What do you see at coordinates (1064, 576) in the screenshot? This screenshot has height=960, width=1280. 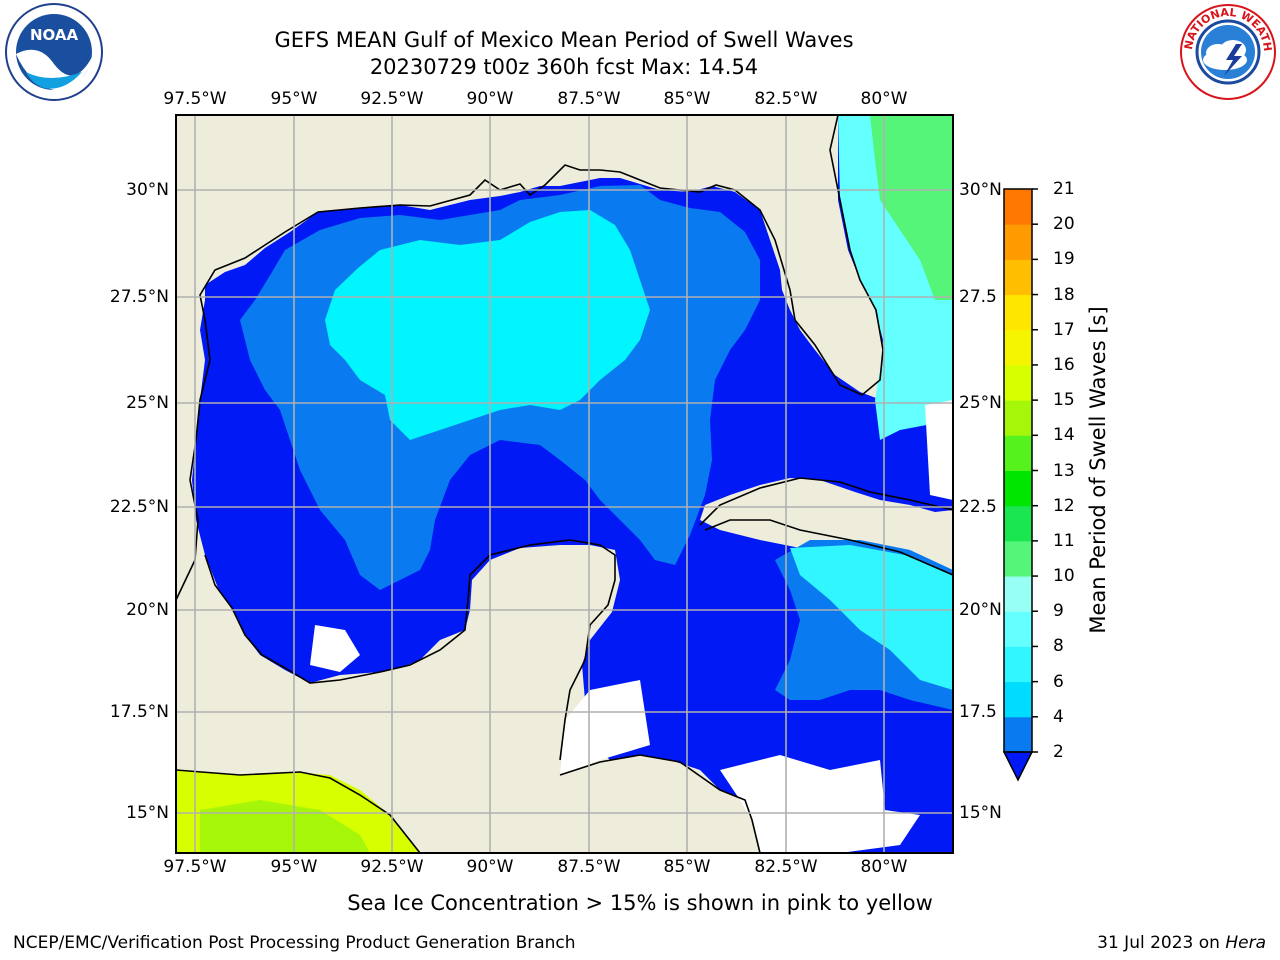 I see `colorbar-tick-label: 10` at bounding box center [1064, 576].